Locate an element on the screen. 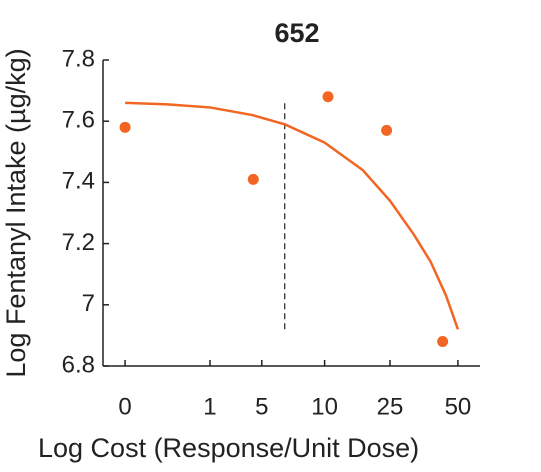  y-tick-label: 7 is located at coordinates (88, 303).